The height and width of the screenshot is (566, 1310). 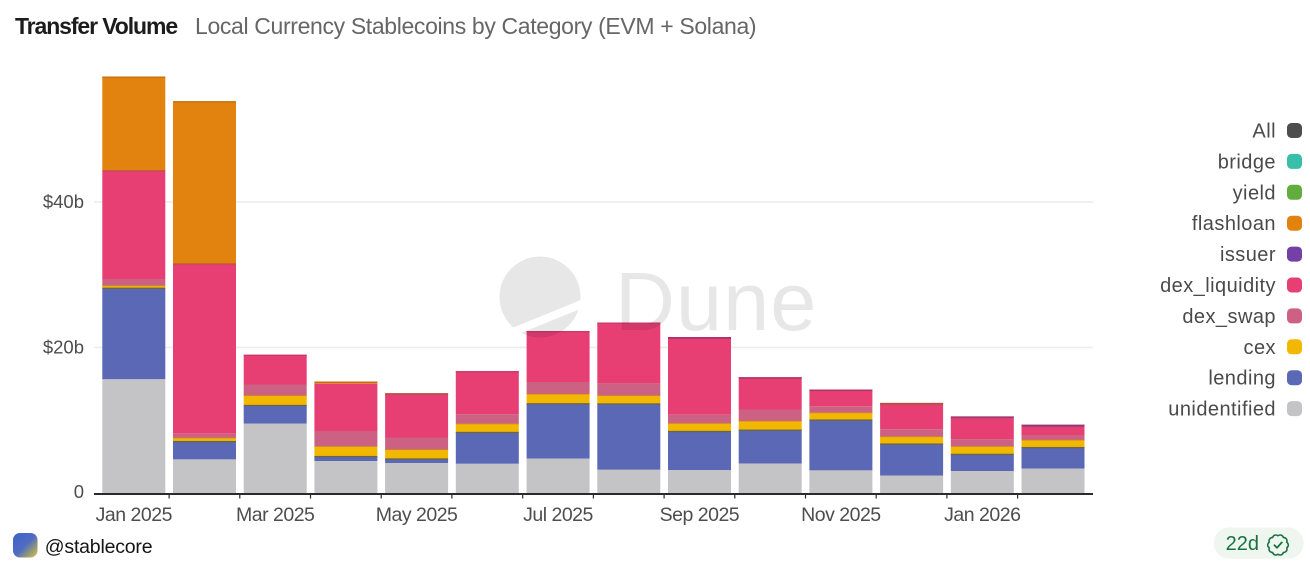 I want to click on svg-text: Dune, so click(x=716, y=301).